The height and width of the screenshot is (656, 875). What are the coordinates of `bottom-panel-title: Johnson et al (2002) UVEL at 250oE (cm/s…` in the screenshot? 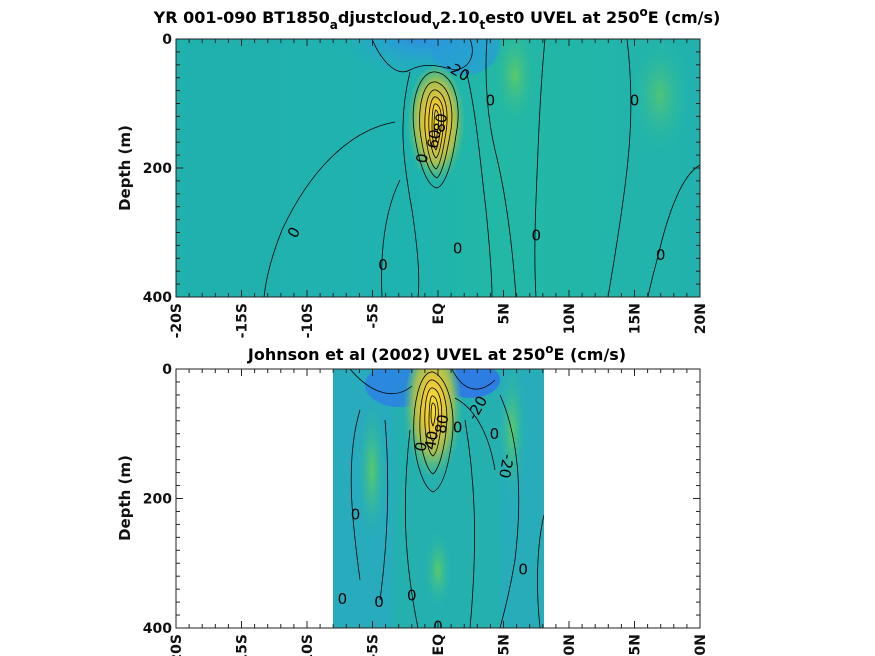 It's located at (436, 353).